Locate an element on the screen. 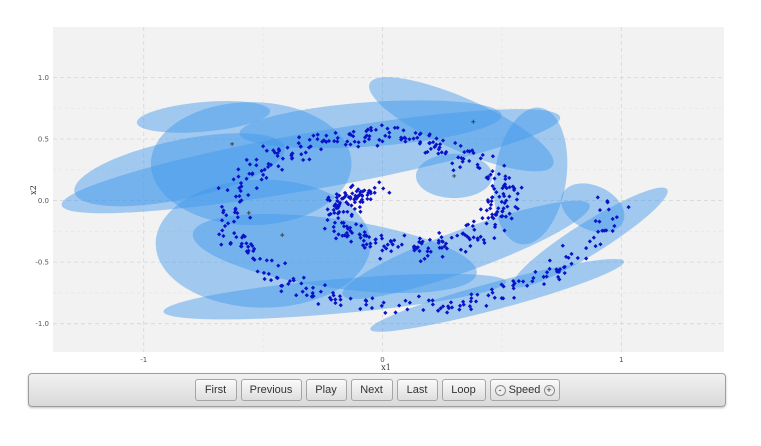 This screenshot has height=446, width=761. loop-button: Loop is located at coordinates (463, 390).